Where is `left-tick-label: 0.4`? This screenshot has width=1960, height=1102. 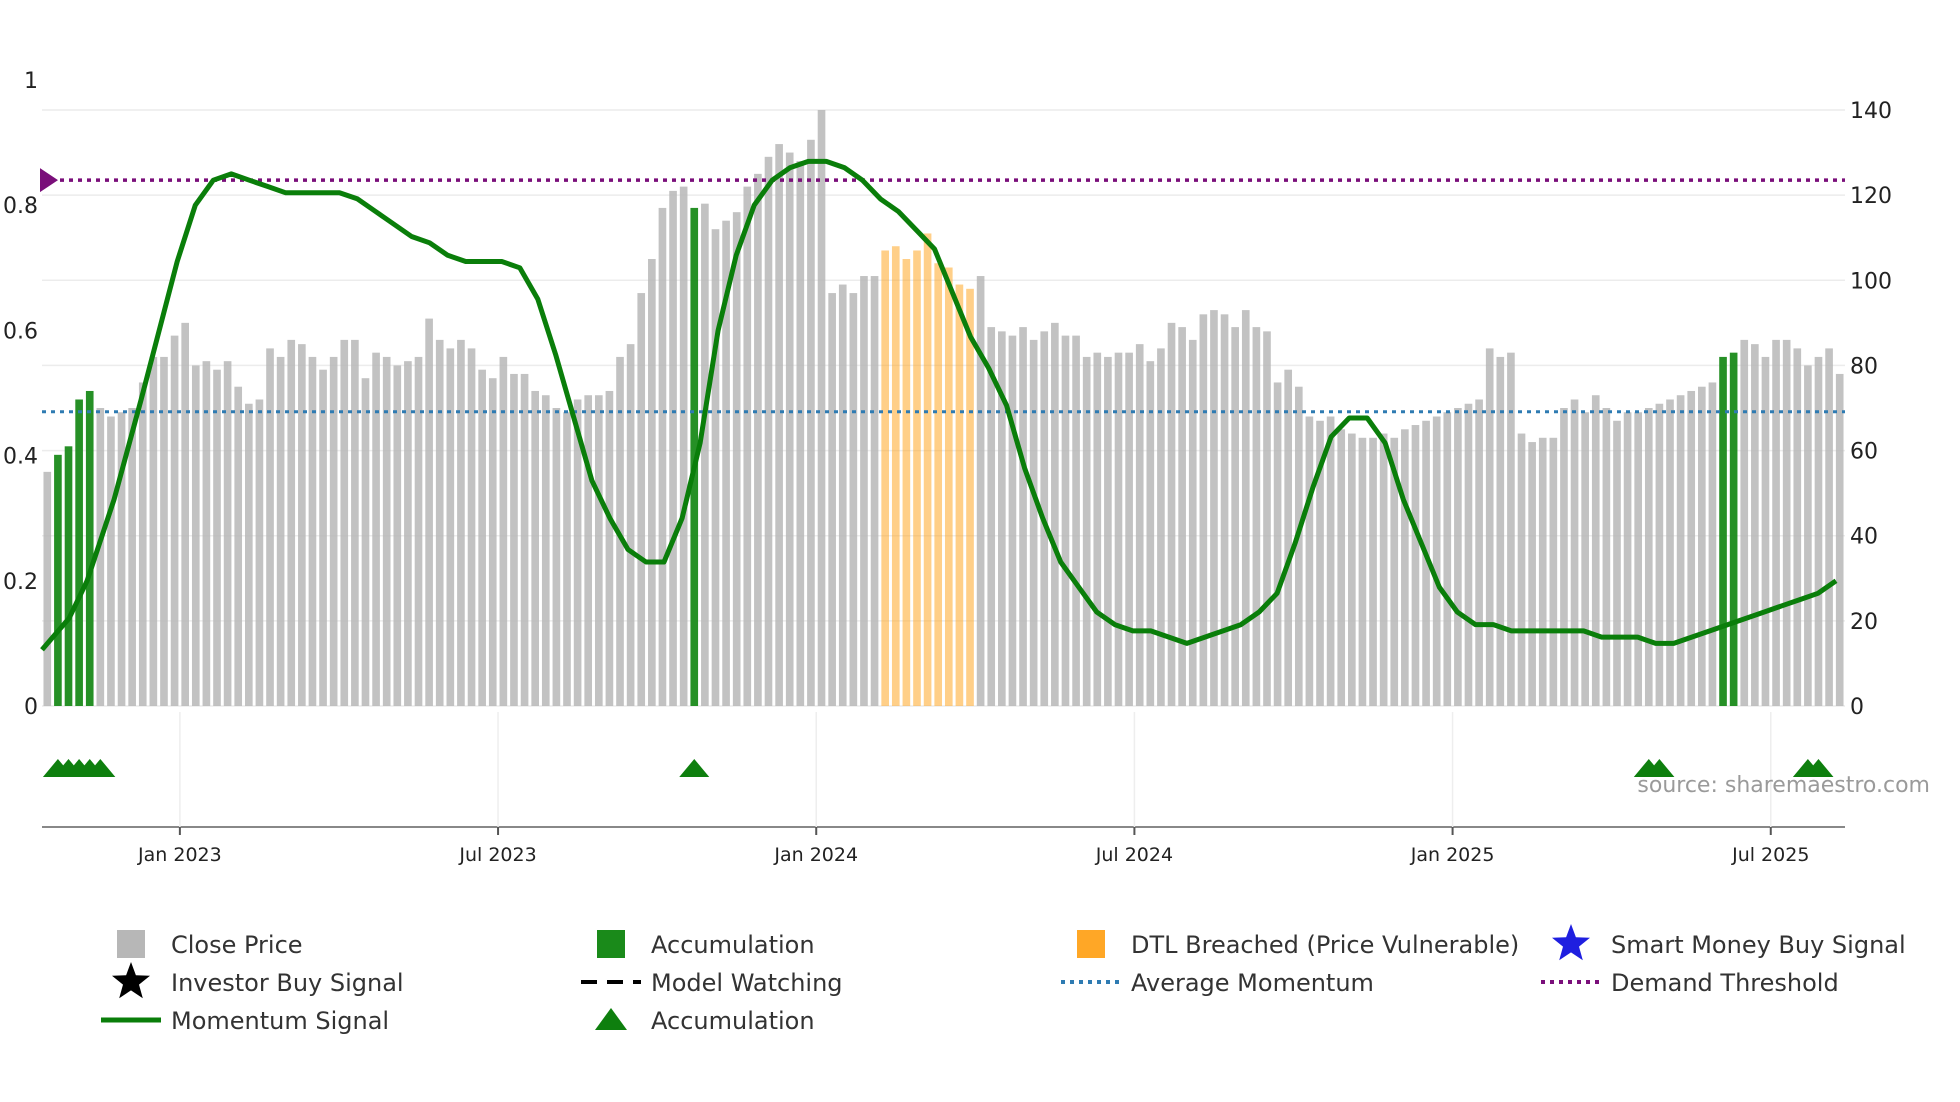
left-tick-label: 0.4 is located at coordinates (20, 457).